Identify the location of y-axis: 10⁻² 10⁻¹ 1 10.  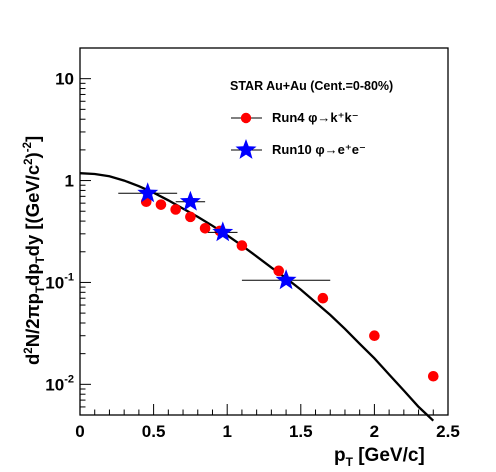
(68, 231).